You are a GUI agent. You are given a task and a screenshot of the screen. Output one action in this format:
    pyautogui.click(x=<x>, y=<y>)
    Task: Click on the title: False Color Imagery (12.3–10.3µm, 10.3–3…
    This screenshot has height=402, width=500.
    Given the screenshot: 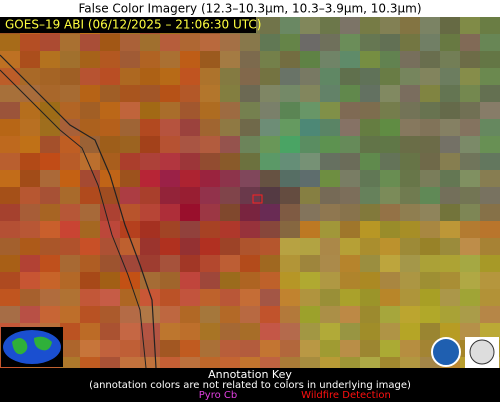 What is the action you would take?
    pyautogui.click(x=249, y=9)
    